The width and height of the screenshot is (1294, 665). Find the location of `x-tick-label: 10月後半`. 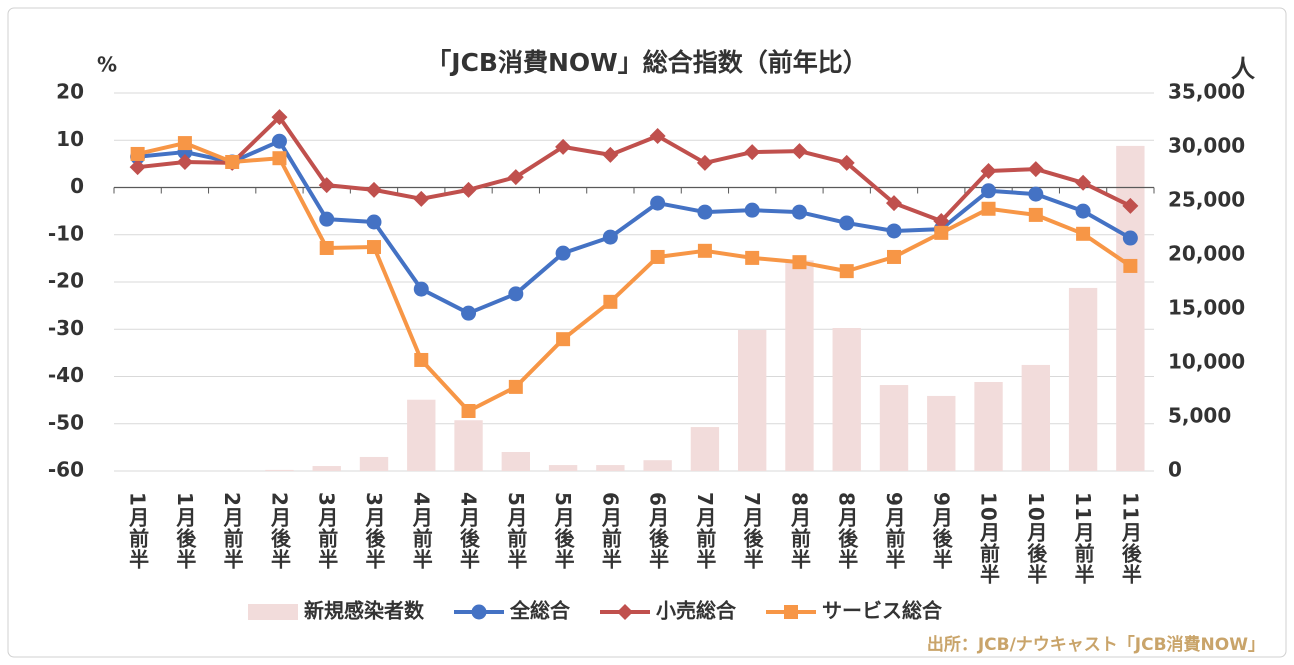

x-tick-label: 10月後半 is located at coordinates (1036, 538).